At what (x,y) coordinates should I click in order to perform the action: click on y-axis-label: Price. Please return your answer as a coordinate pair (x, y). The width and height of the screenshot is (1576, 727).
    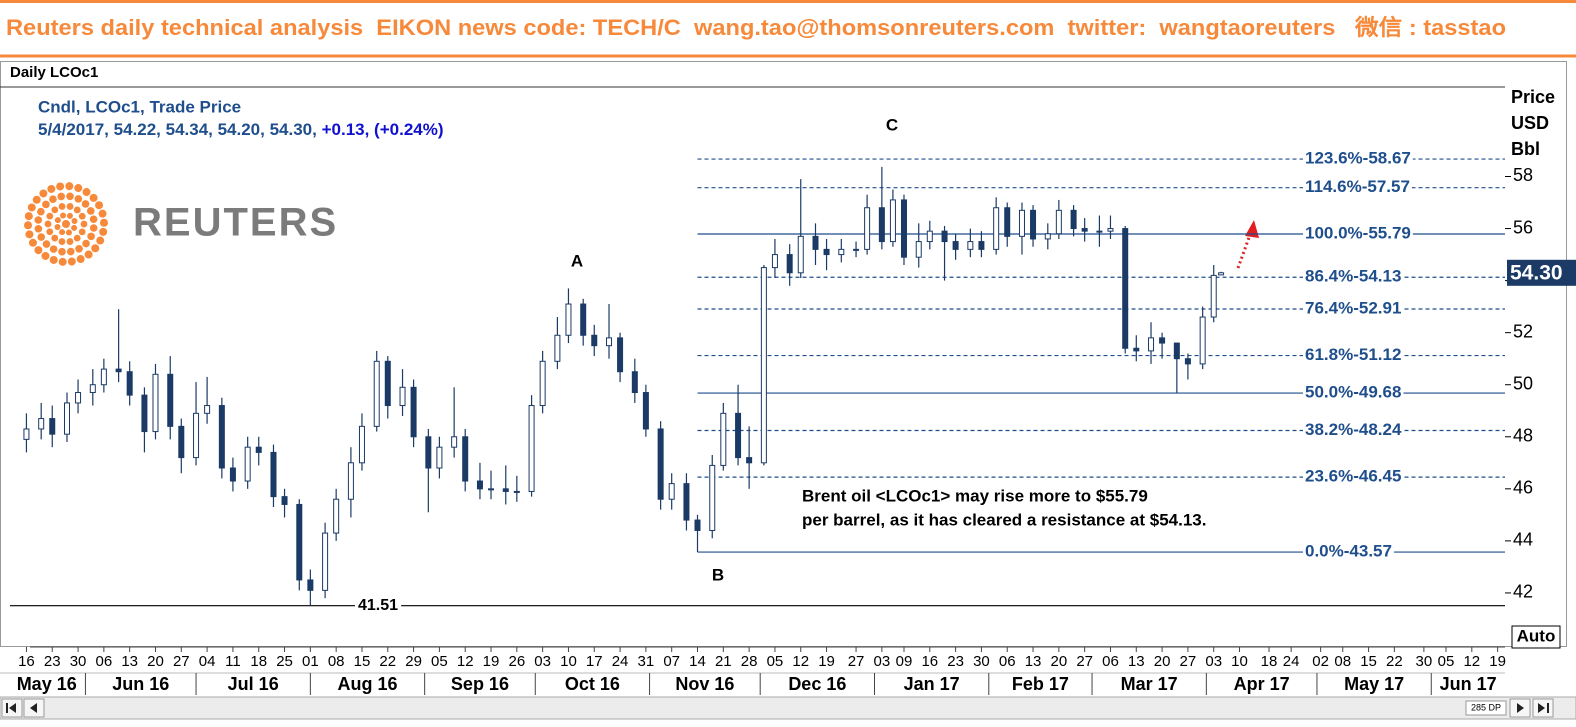
    Looking at the image, I should click on (1533, 97).